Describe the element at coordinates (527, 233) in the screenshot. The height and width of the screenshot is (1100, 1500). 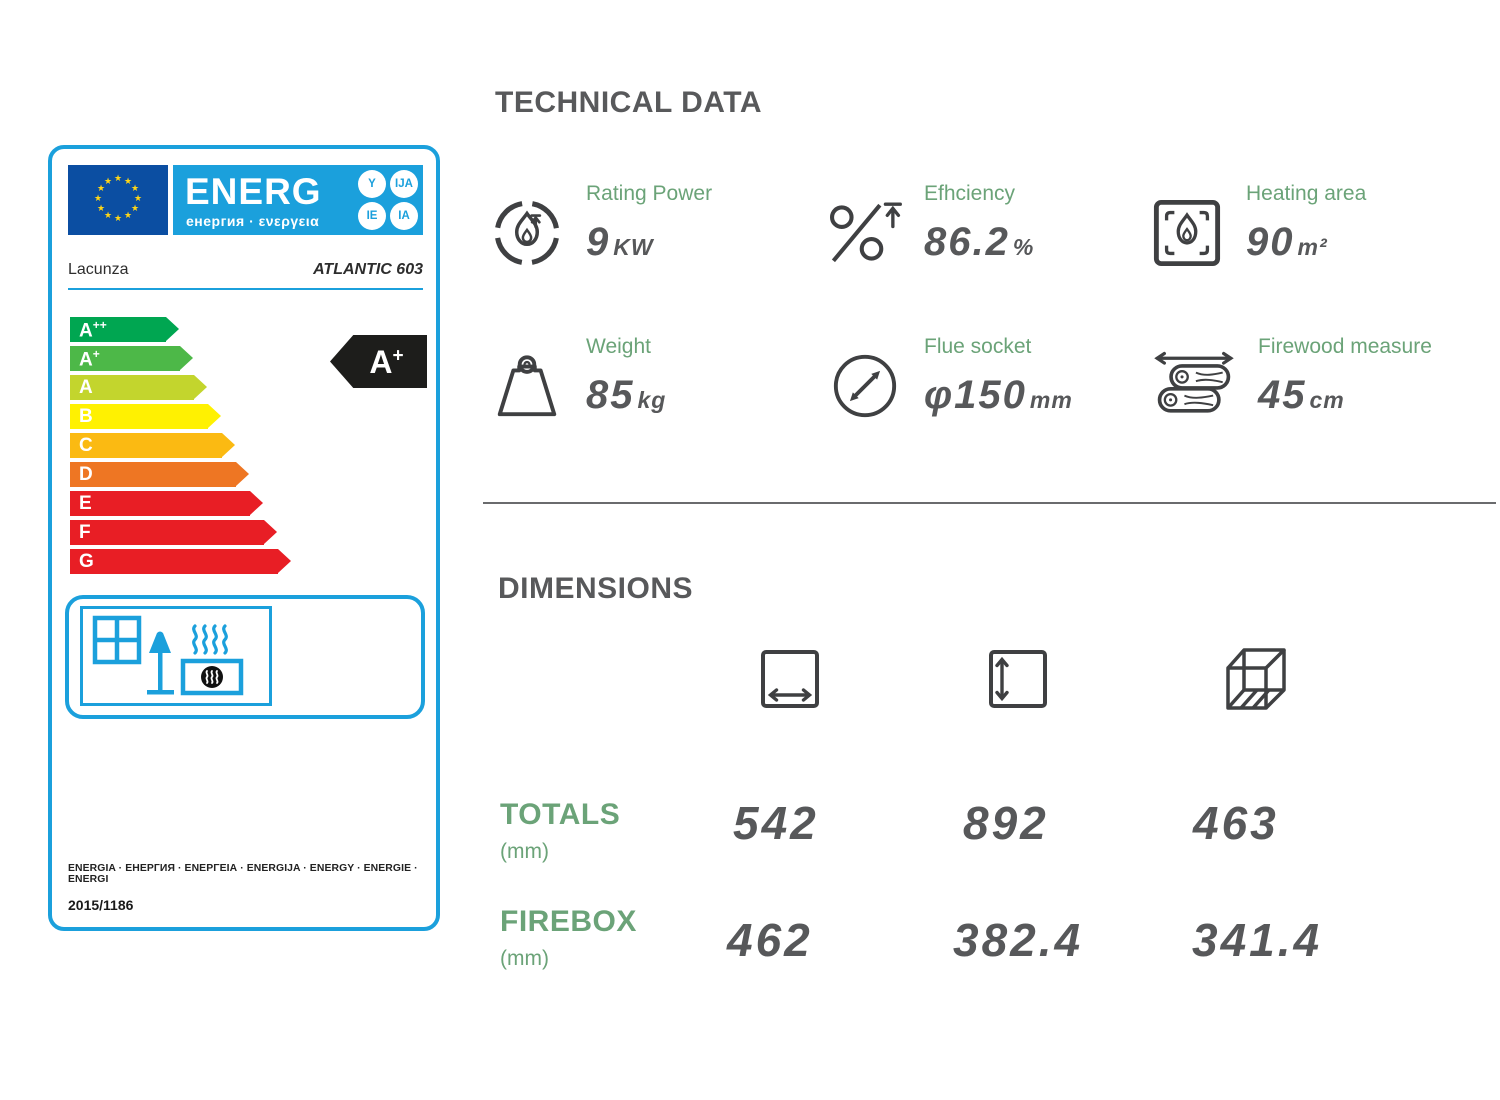
I see `flame-gauge-icon` at that location.